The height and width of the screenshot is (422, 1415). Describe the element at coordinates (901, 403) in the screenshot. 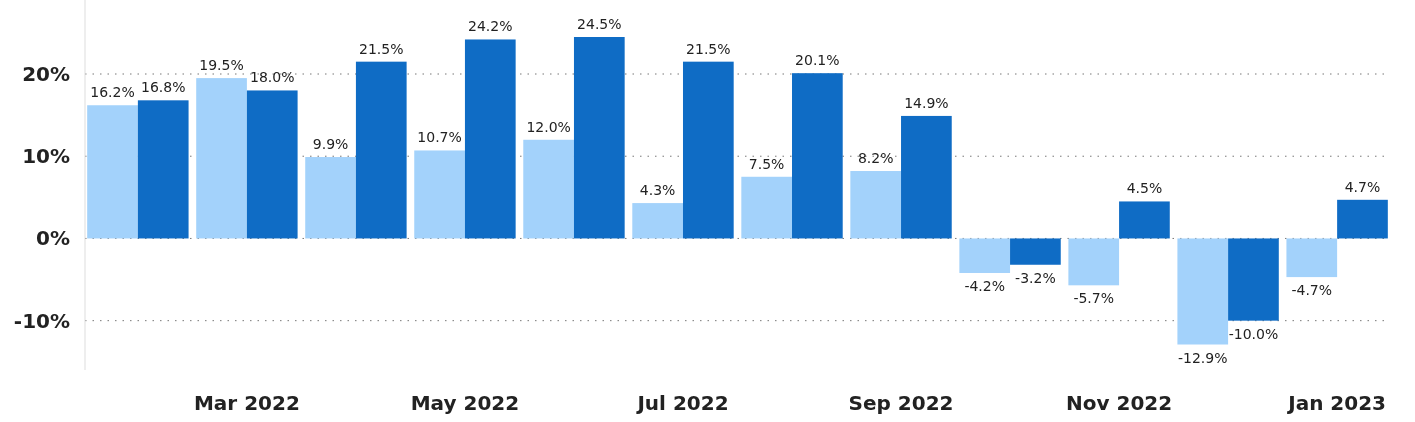

I see `x-tick-label: Sep 2022` at that location.